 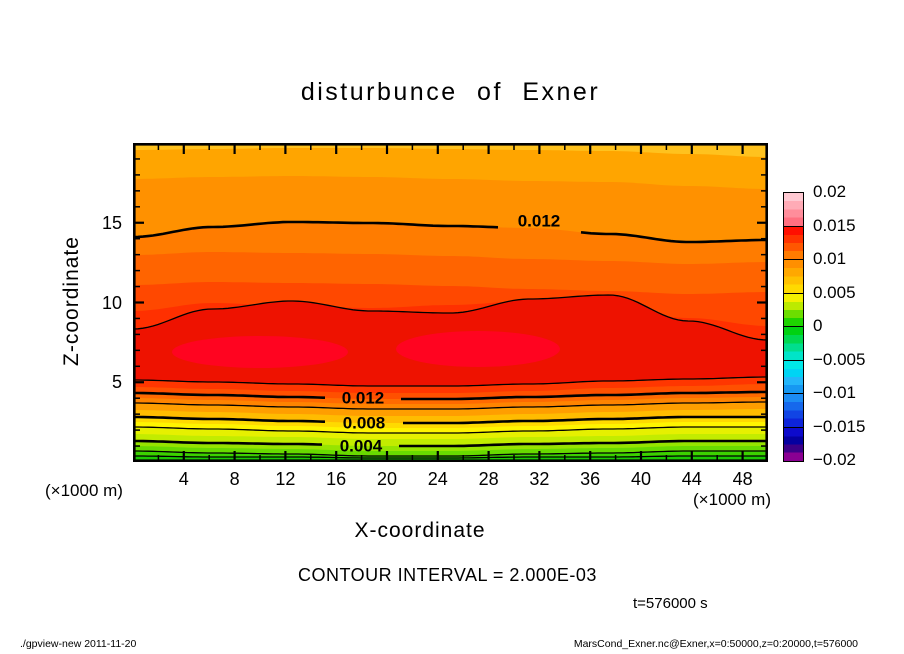 What do you see at coordinates (590, 479) in the screenshot?
I see `x-tick-label: 36` at bounding box center [590, 479].